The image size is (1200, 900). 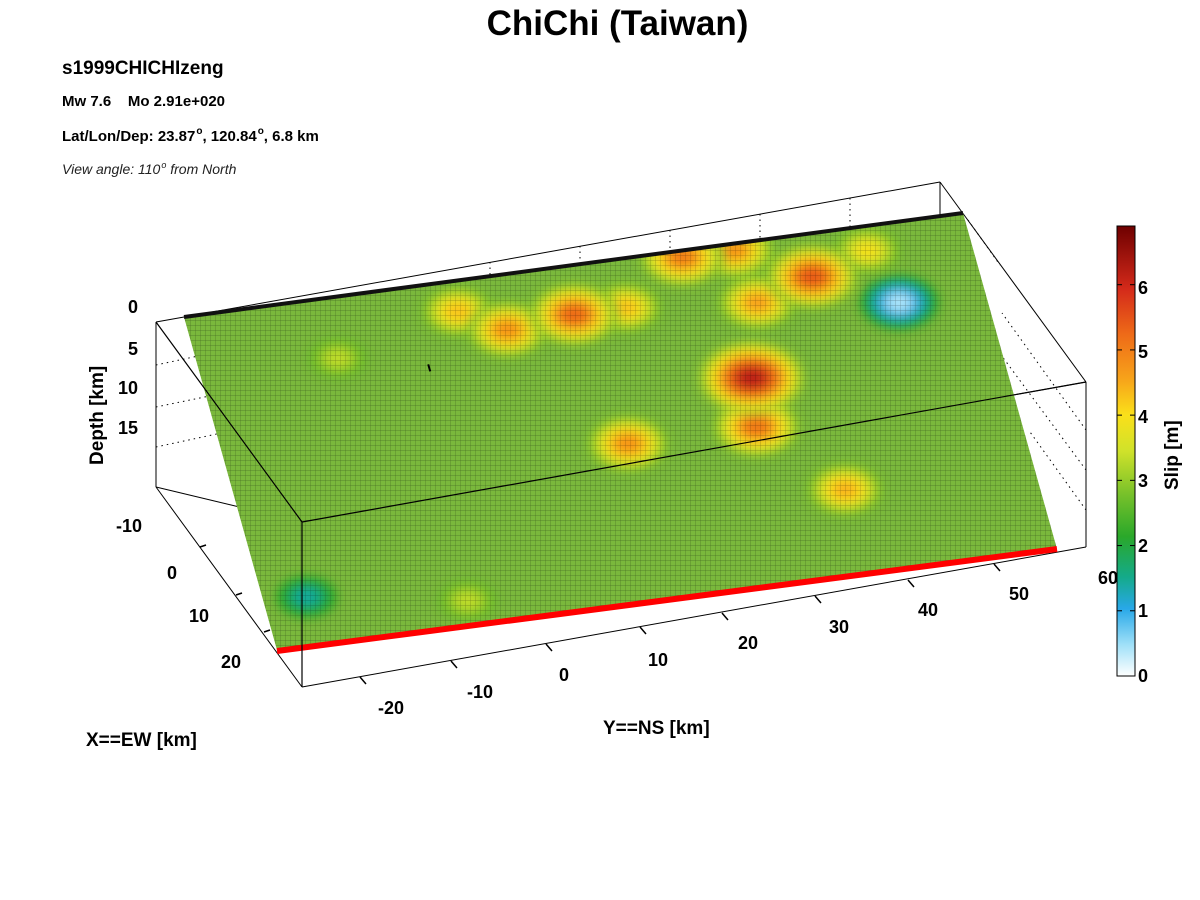 I want to click on ns-tick: 10, so click(x=658, y=660).